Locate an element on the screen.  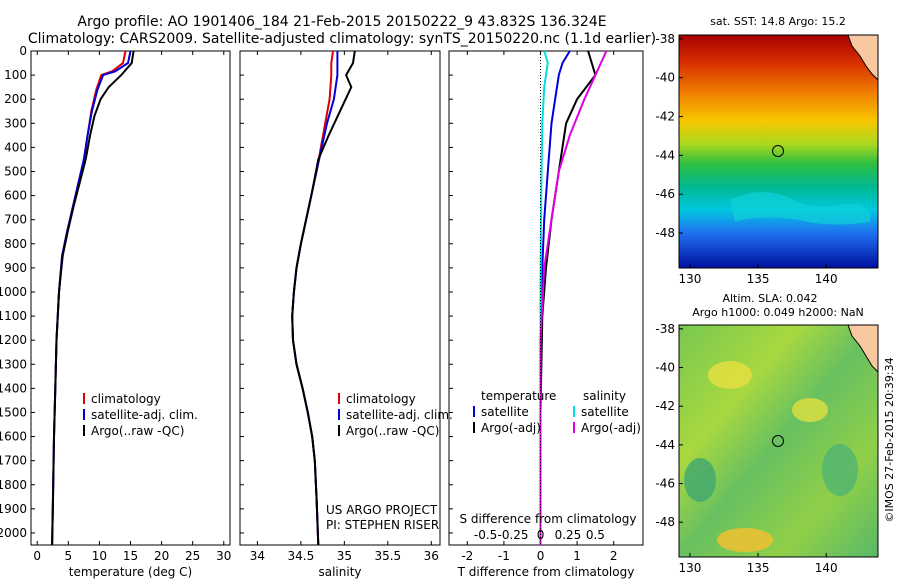
sst-map is located at coordinates (778, 151).